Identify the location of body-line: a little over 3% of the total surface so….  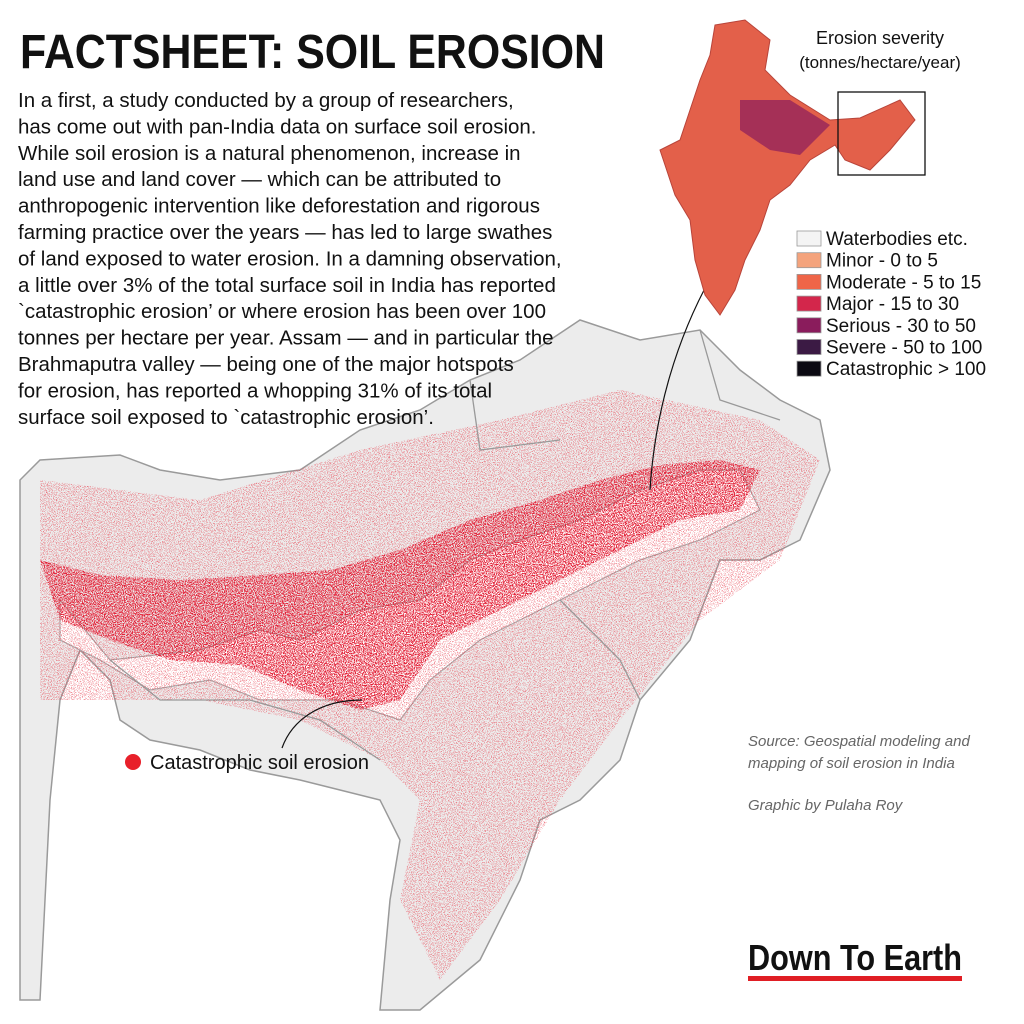
(287, 285).